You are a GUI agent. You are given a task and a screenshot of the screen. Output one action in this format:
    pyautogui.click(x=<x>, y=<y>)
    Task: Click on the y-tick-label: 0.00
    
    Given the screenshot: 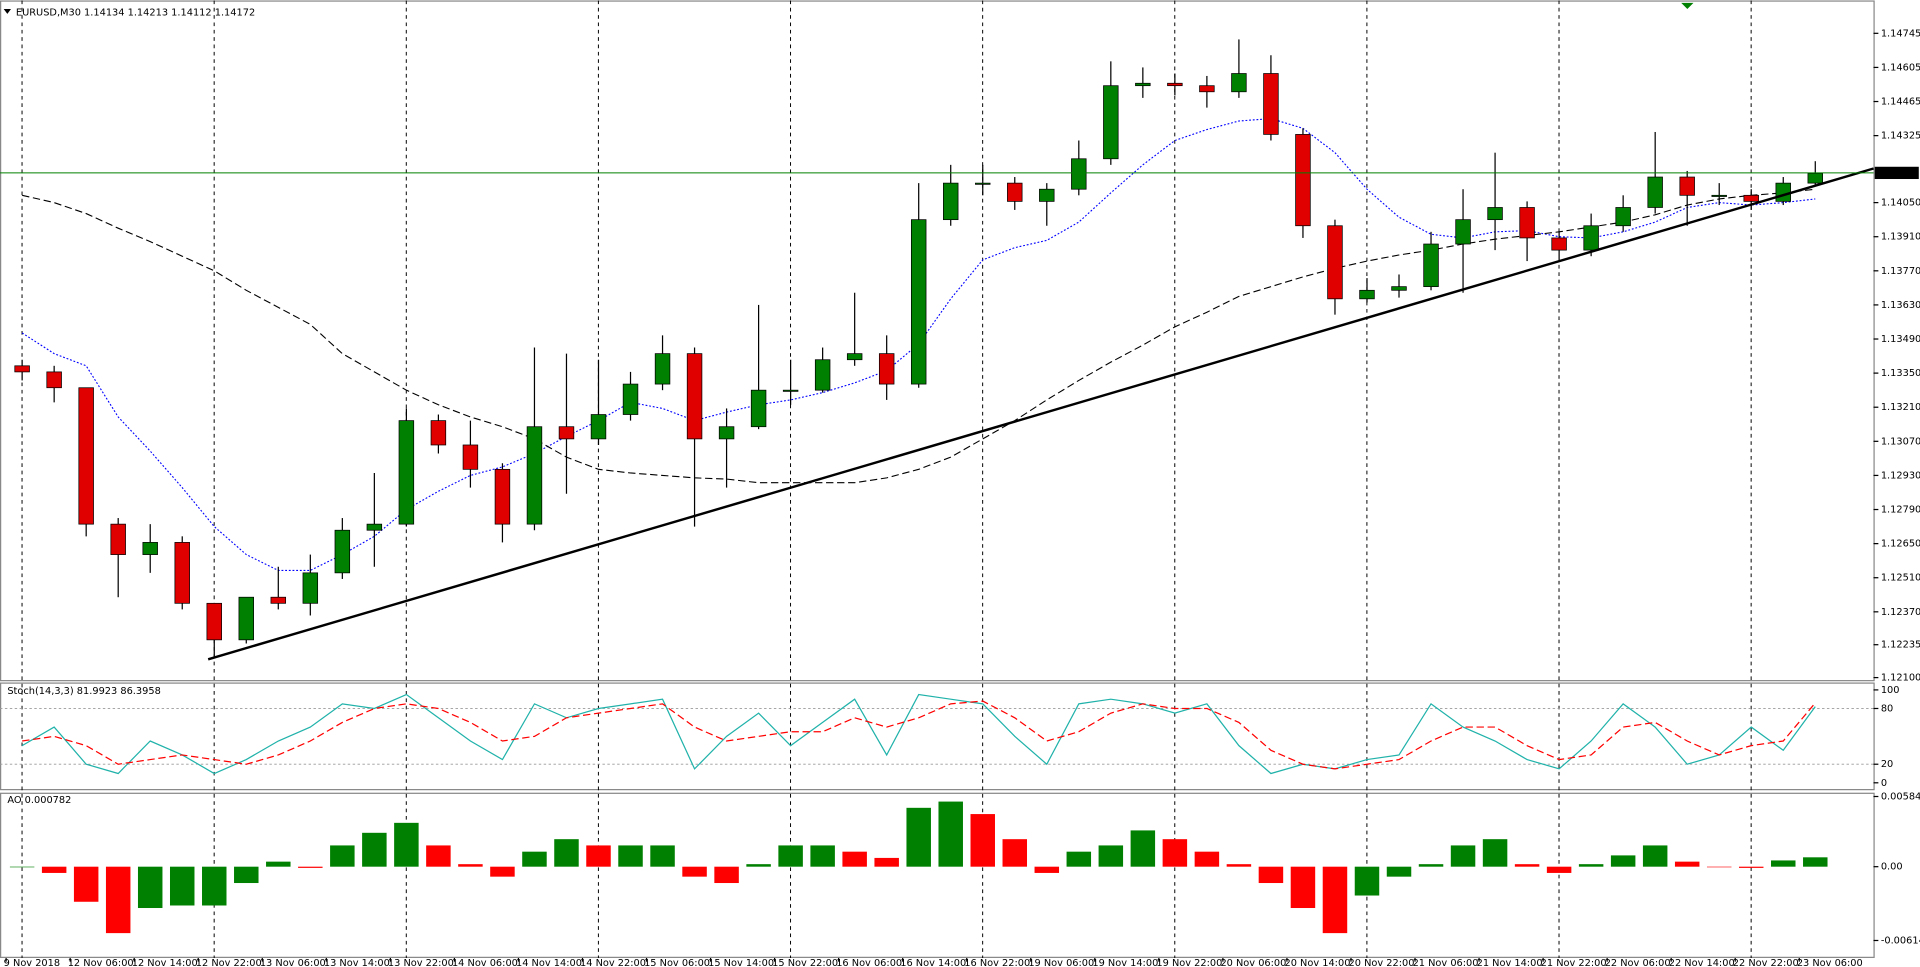 What is the action you would take?
    pyautogui.click(x=1892, y=867)
    